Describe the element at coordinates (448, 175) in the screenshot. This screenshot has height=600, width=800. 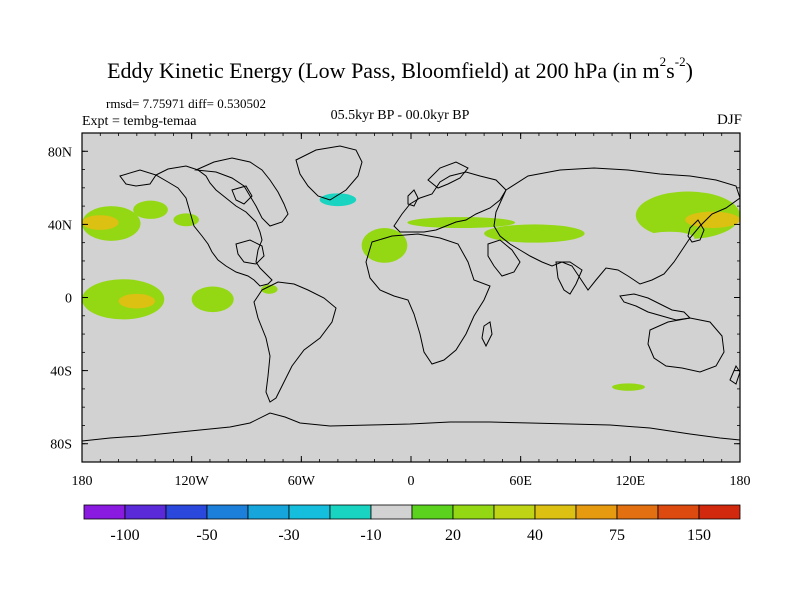
I see `scandinavia-coast` at that location.